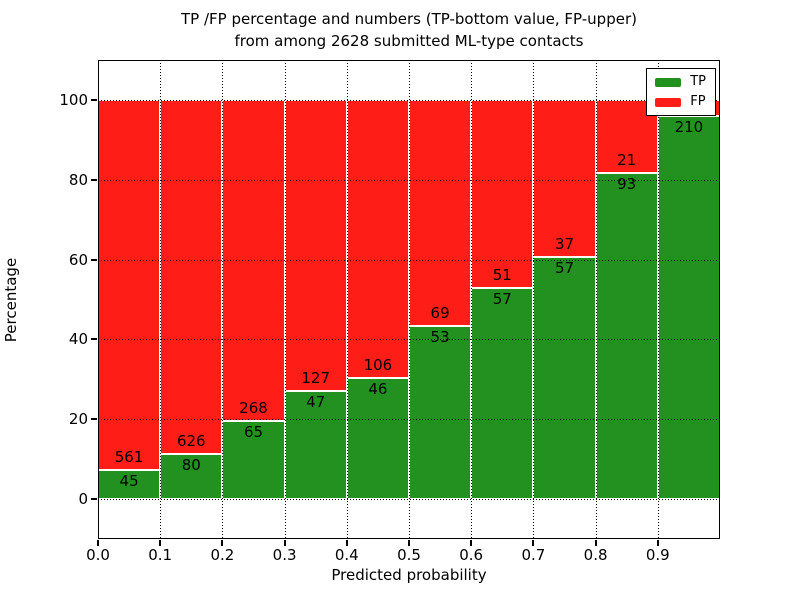 The height and width of the screenshot is (600, 800). What do you see at coordinates (316, 402) in the screenshot?
I see `tp-count-label: 47` at bounding box center [316, 402].